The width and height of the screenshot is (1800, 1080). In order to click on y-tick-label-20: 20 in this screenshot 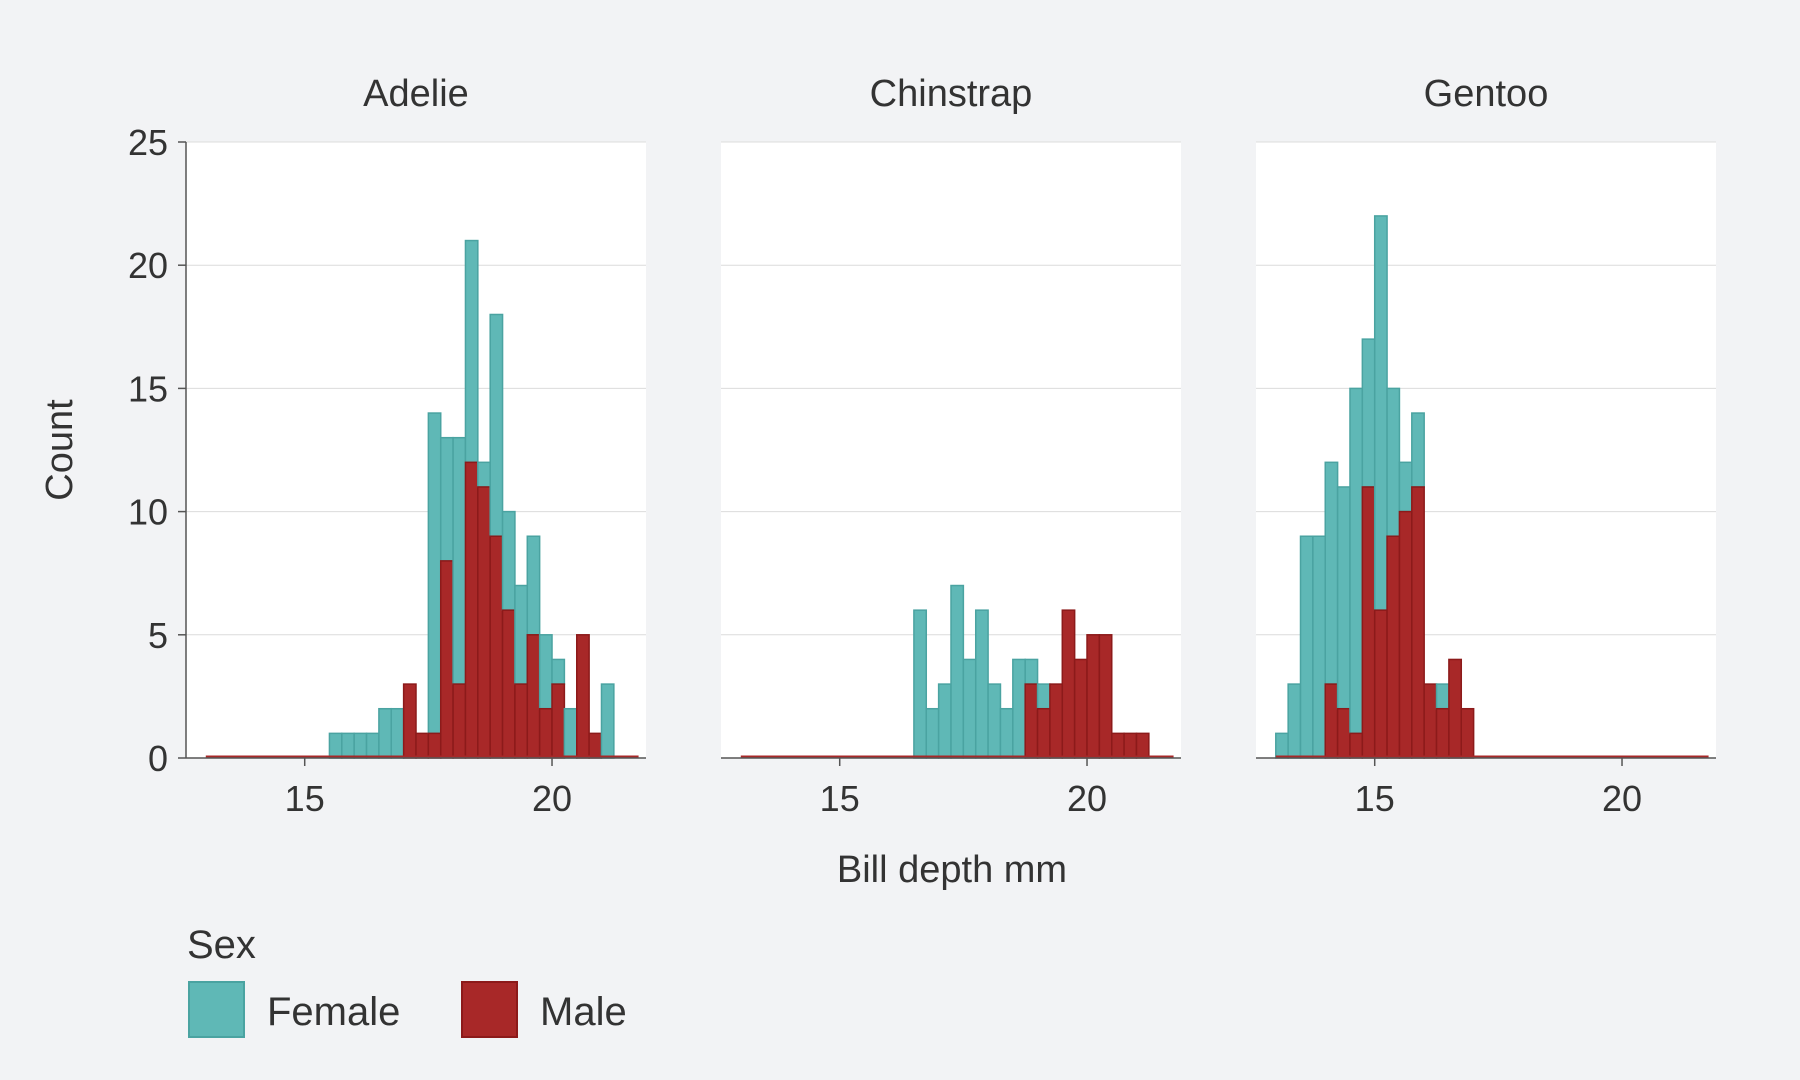, I will do `click(148, 265)`.